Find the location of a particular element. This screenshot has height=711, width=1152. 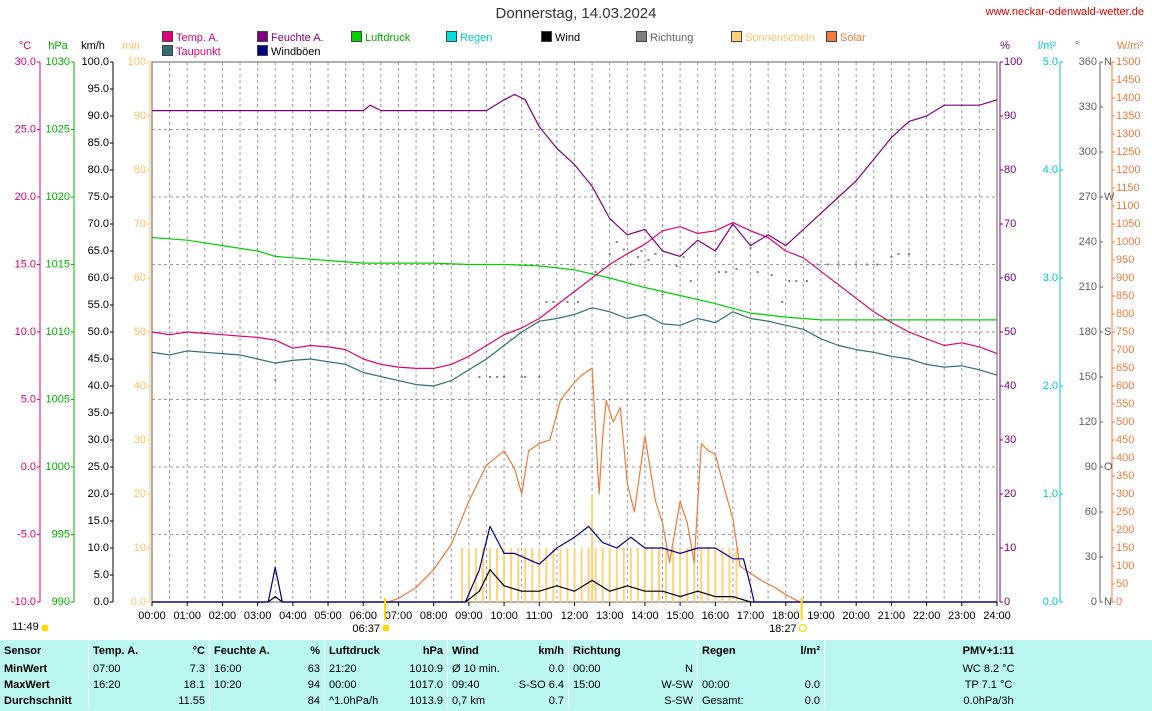

dir-tick-label: 150 is located at coordinates (1088, 377).